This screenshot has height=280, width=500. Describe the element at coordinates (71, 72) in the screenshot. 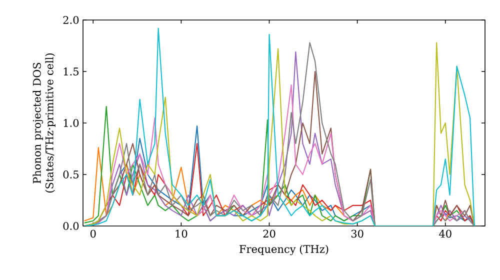

I see `y-tick-label: 1.5` at that location.